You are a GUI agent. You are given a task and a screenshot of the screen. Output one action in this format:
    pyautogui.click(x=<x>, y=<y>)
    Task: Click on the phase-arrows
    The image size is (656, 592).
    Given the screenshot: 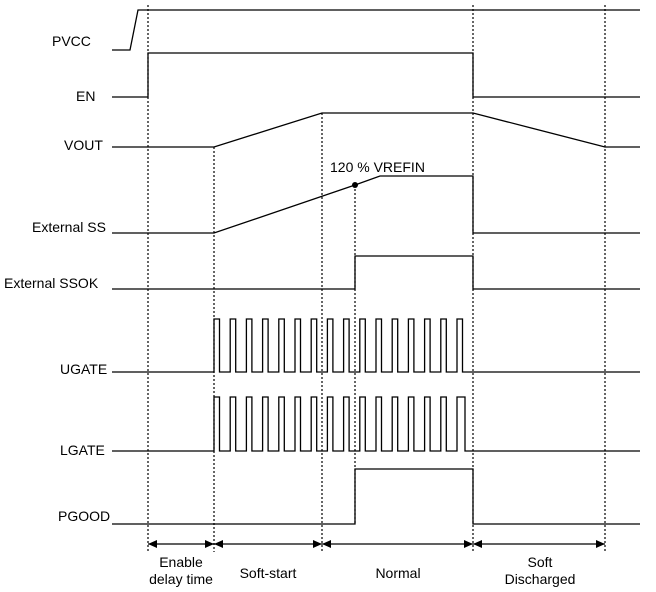 What is the action you would take?
    pyautogui.click(x=376, y=544)
    